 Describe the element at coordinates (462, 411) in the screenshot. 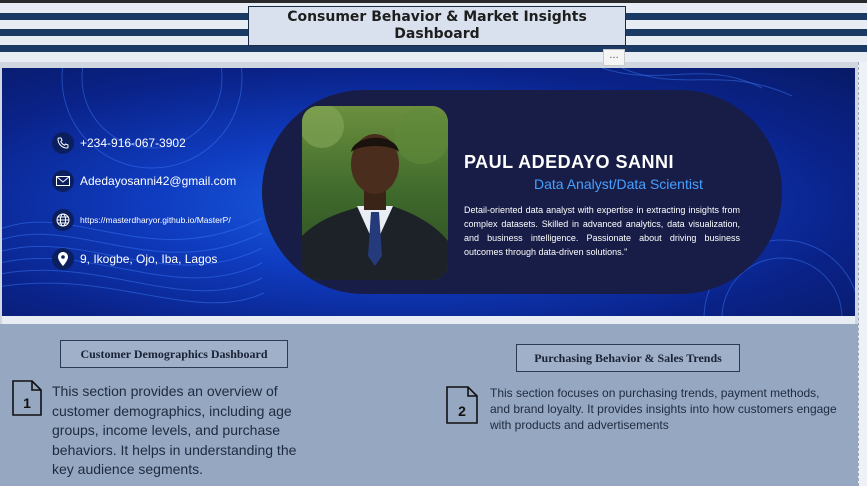

I see `section-2-number: 2` at that location.